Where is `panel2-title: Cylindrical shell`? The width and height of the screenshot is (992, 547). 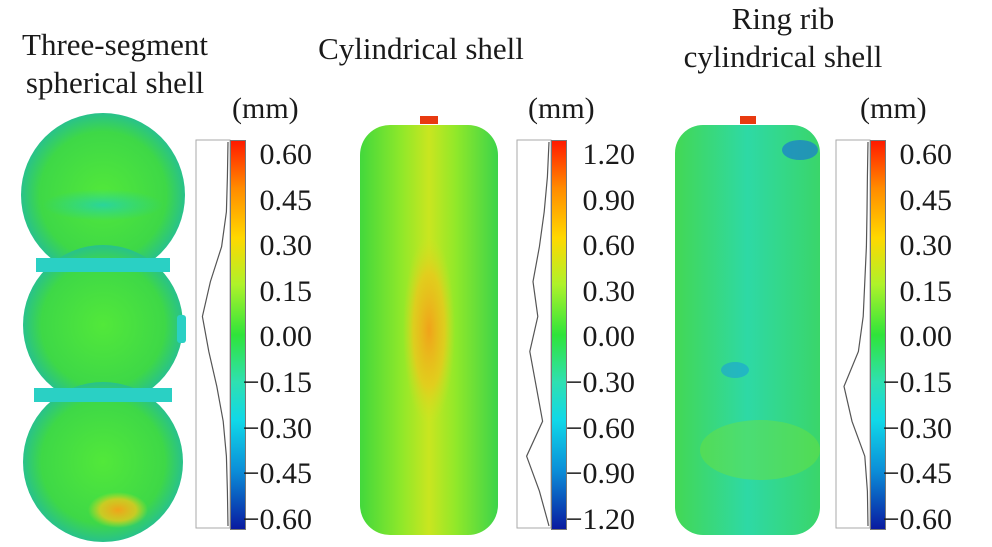 panel2-title: Cylindrical shell is located at coordinates (421, 49).